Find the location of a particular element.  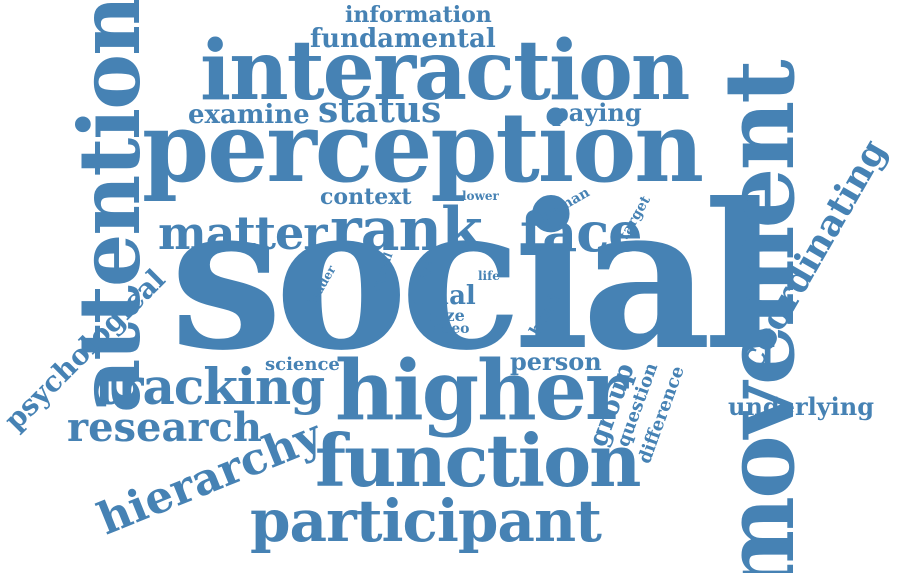

word-tracking: tracking is located at coordinates (210, 386).